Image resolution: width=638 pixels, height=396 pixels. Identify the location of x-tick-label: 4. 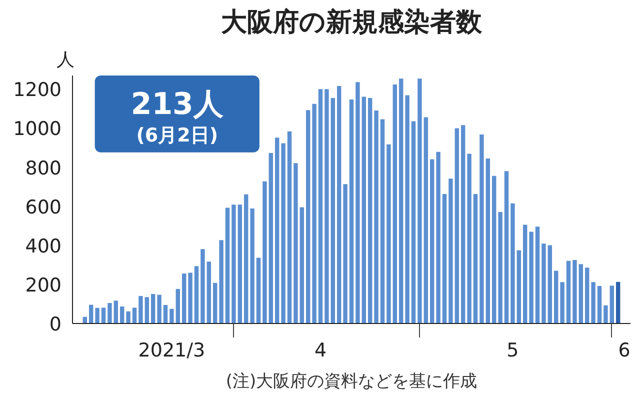
(320, 351).